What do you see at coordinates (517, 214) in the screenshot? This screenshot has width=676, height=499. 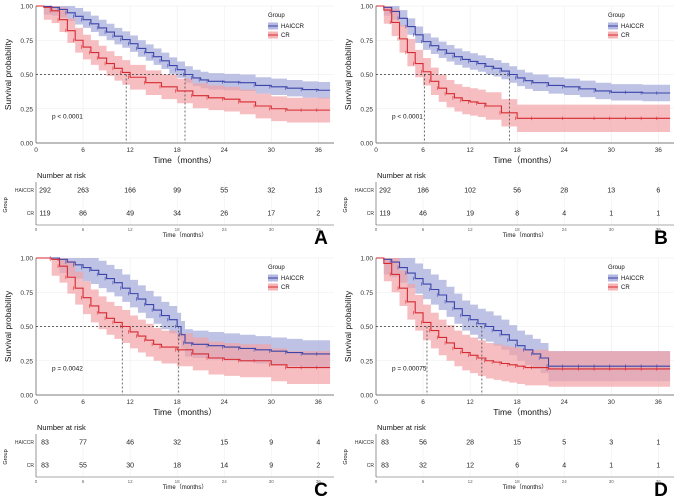 I see `risk-count: 8` at bounding box center [517, 214].